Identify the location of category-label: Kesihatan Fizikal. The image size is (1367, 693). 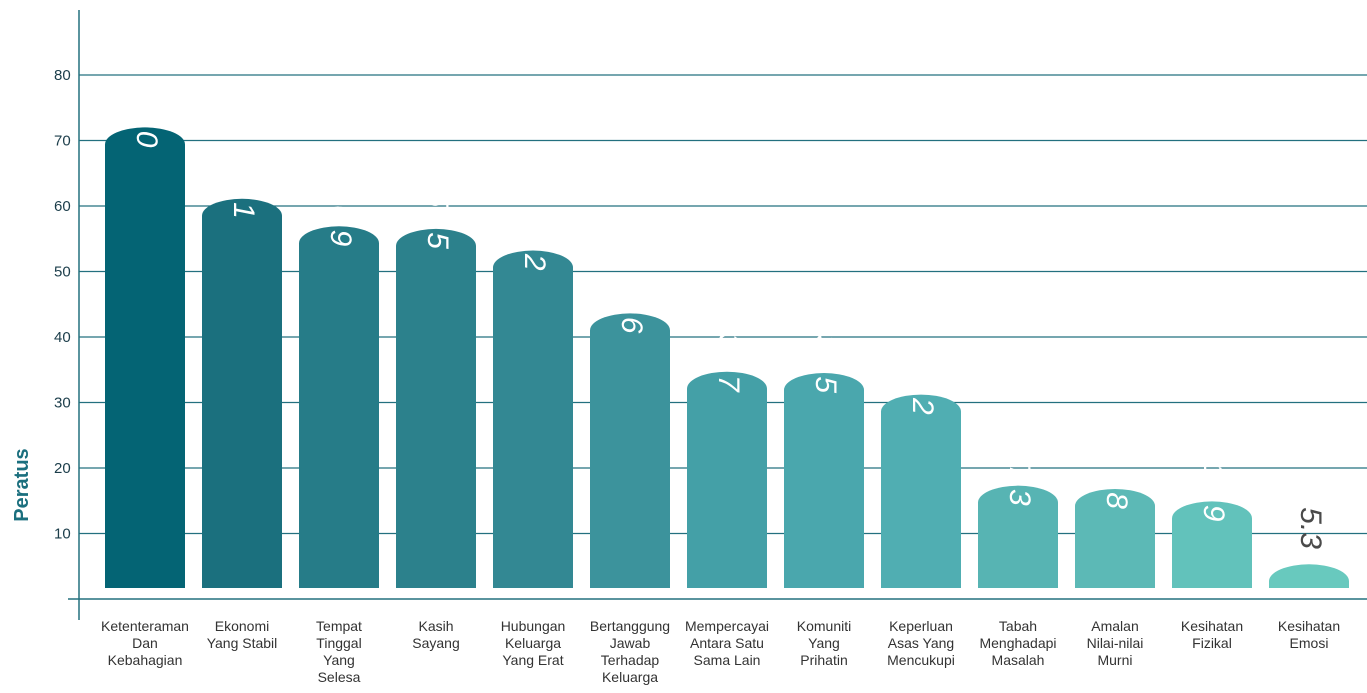
(1212, 634).